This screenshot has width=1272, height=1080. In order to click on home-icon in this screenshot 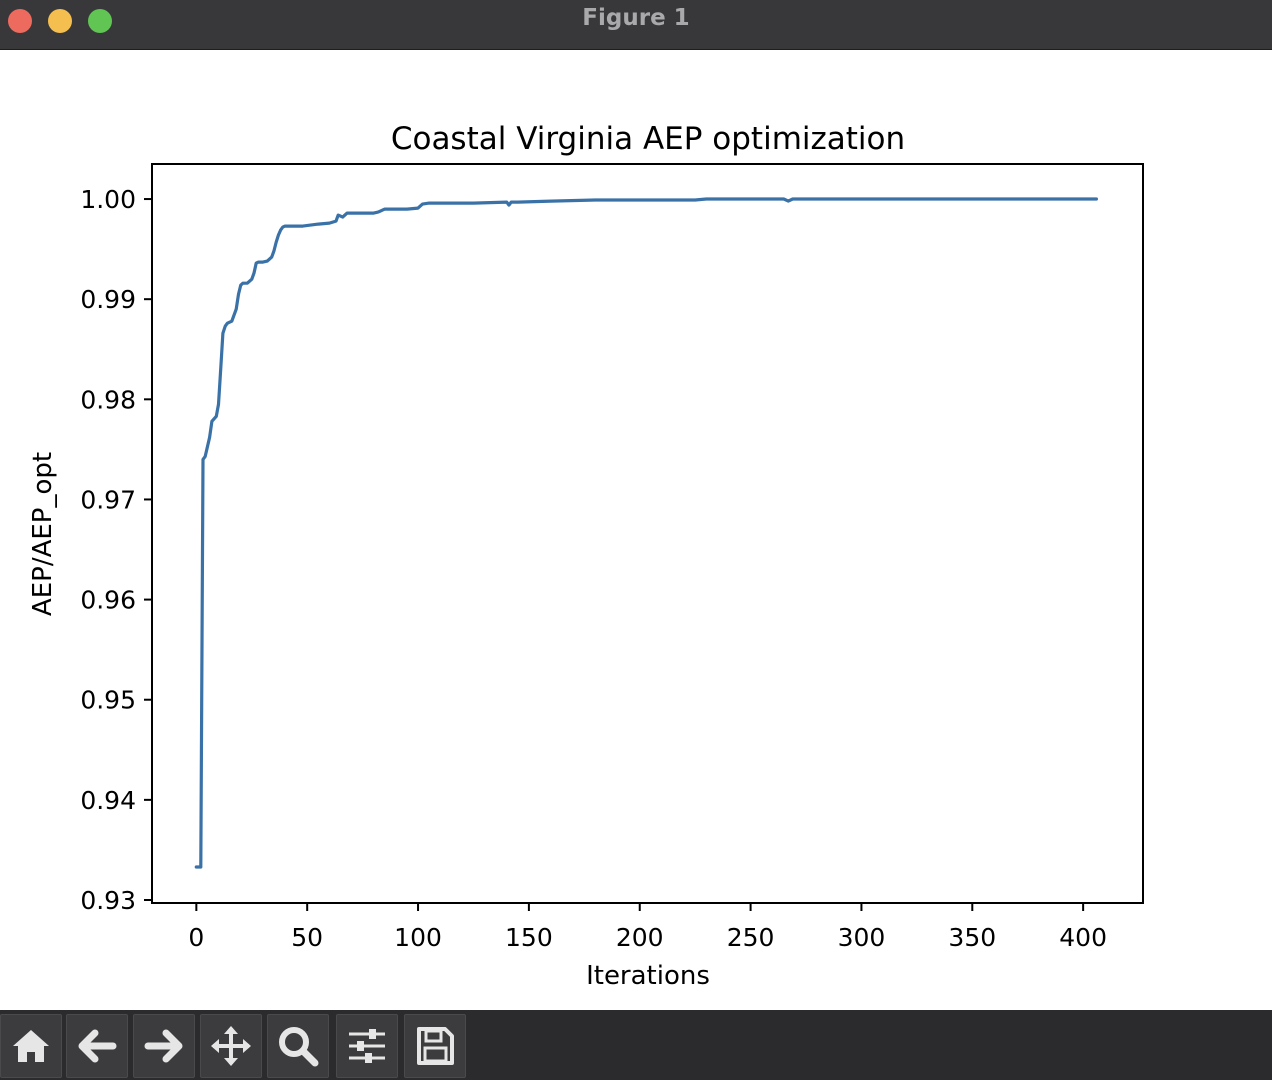, I will do `click(31, 1046)`.